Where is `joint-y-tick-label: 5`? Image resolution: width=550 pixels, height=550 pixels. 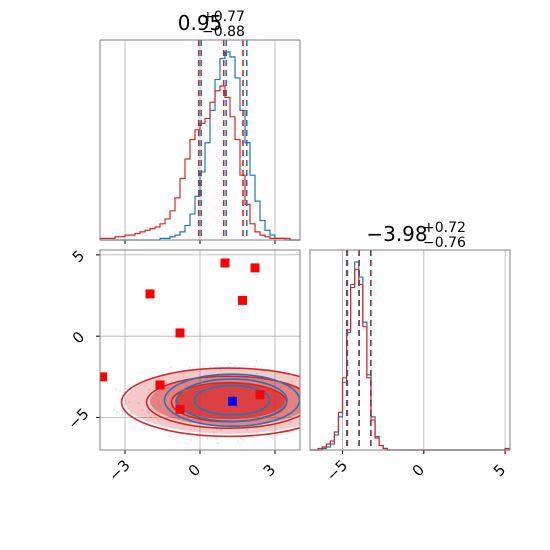
joint-y-tick-label: 5 is located at coordinates (78, 256).